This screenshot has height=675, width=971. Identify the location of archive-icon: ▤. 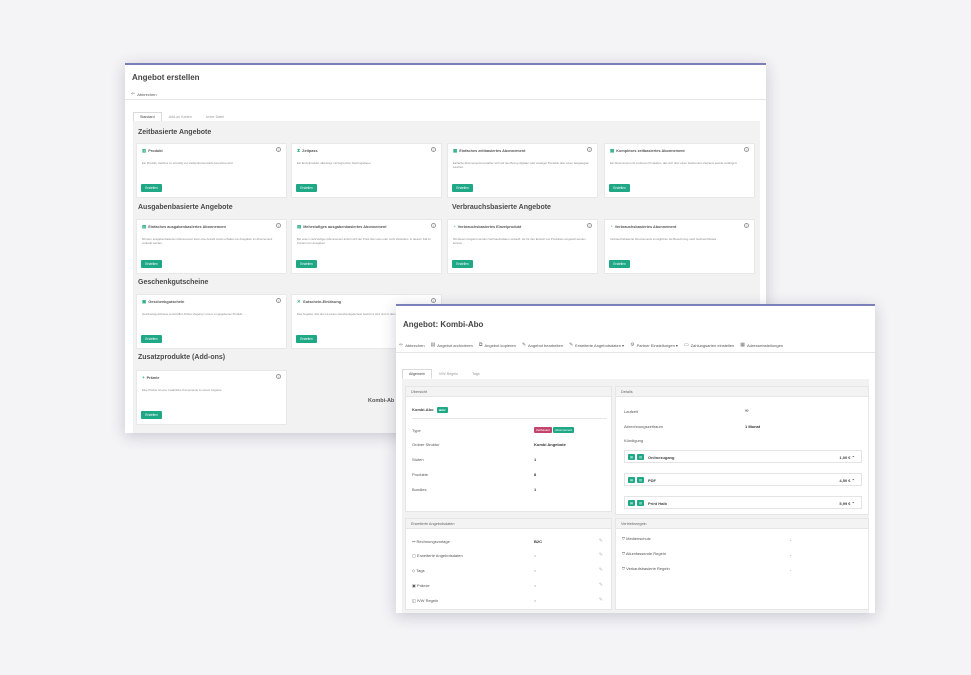
(433, 345).